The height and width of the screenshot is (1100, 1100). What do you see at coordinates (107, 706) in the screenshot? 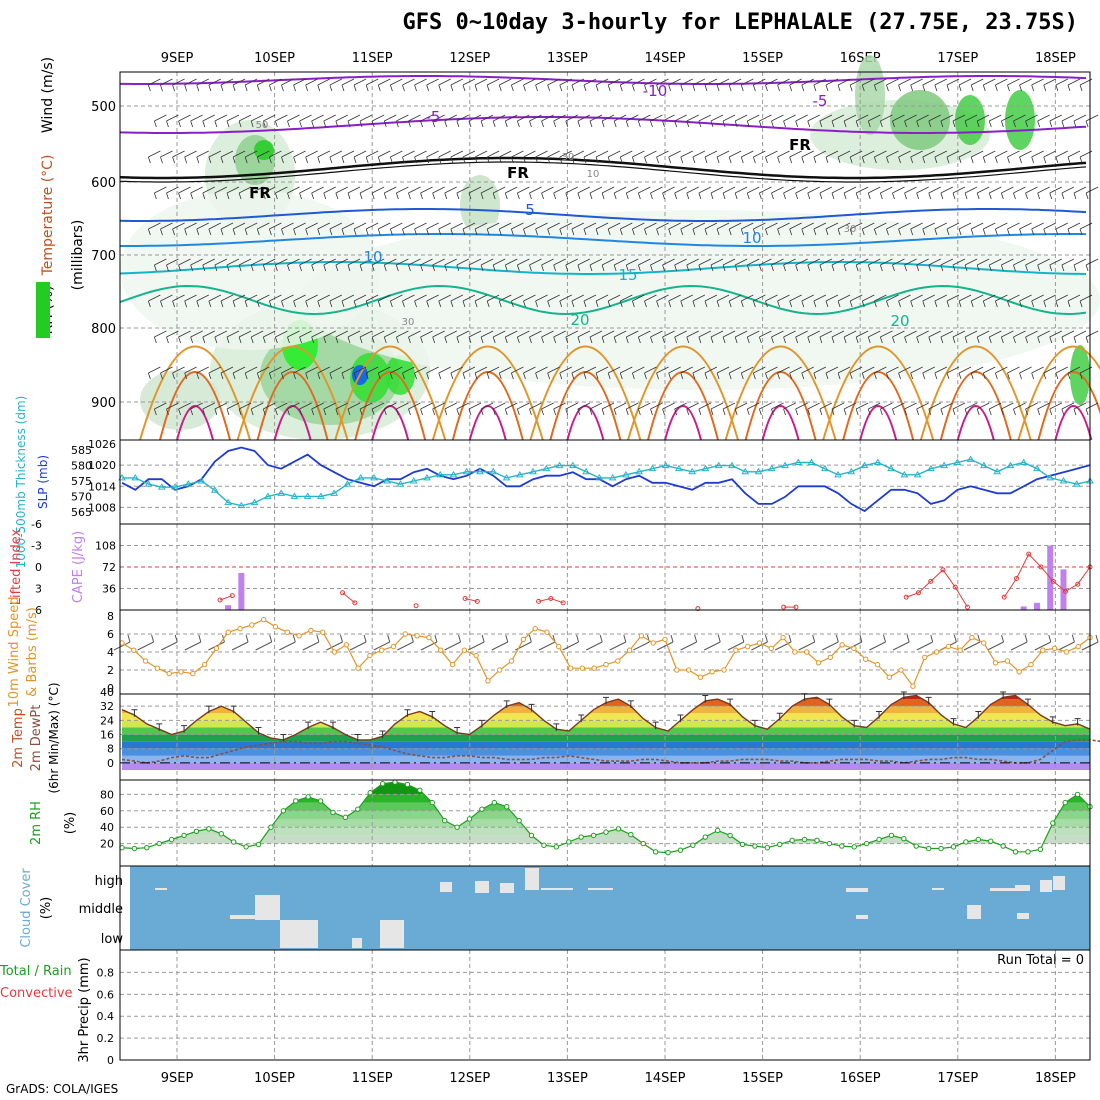
I see `y-tick-label: 32` at bounding box center [107, 706].